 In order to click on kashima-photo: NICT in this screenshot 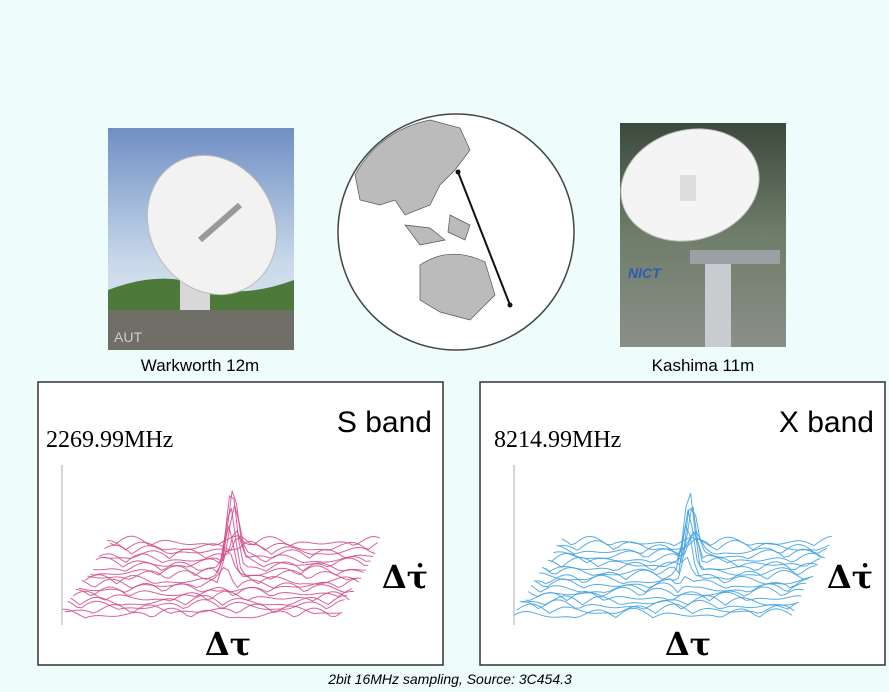, I will do `click(703, 235)`.